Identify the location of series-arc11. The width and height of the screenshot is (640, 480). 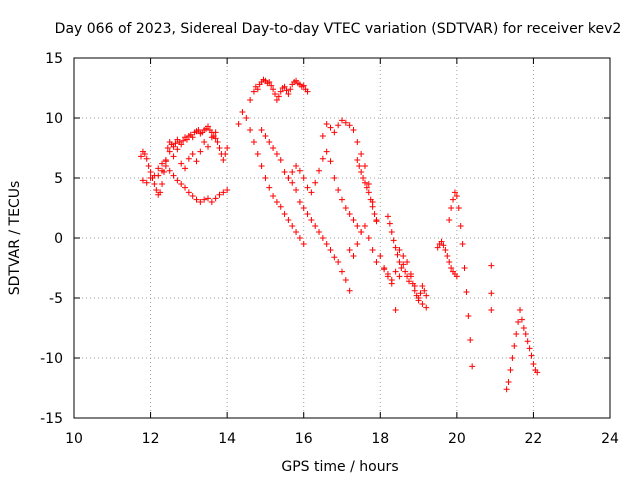
(407, 258).